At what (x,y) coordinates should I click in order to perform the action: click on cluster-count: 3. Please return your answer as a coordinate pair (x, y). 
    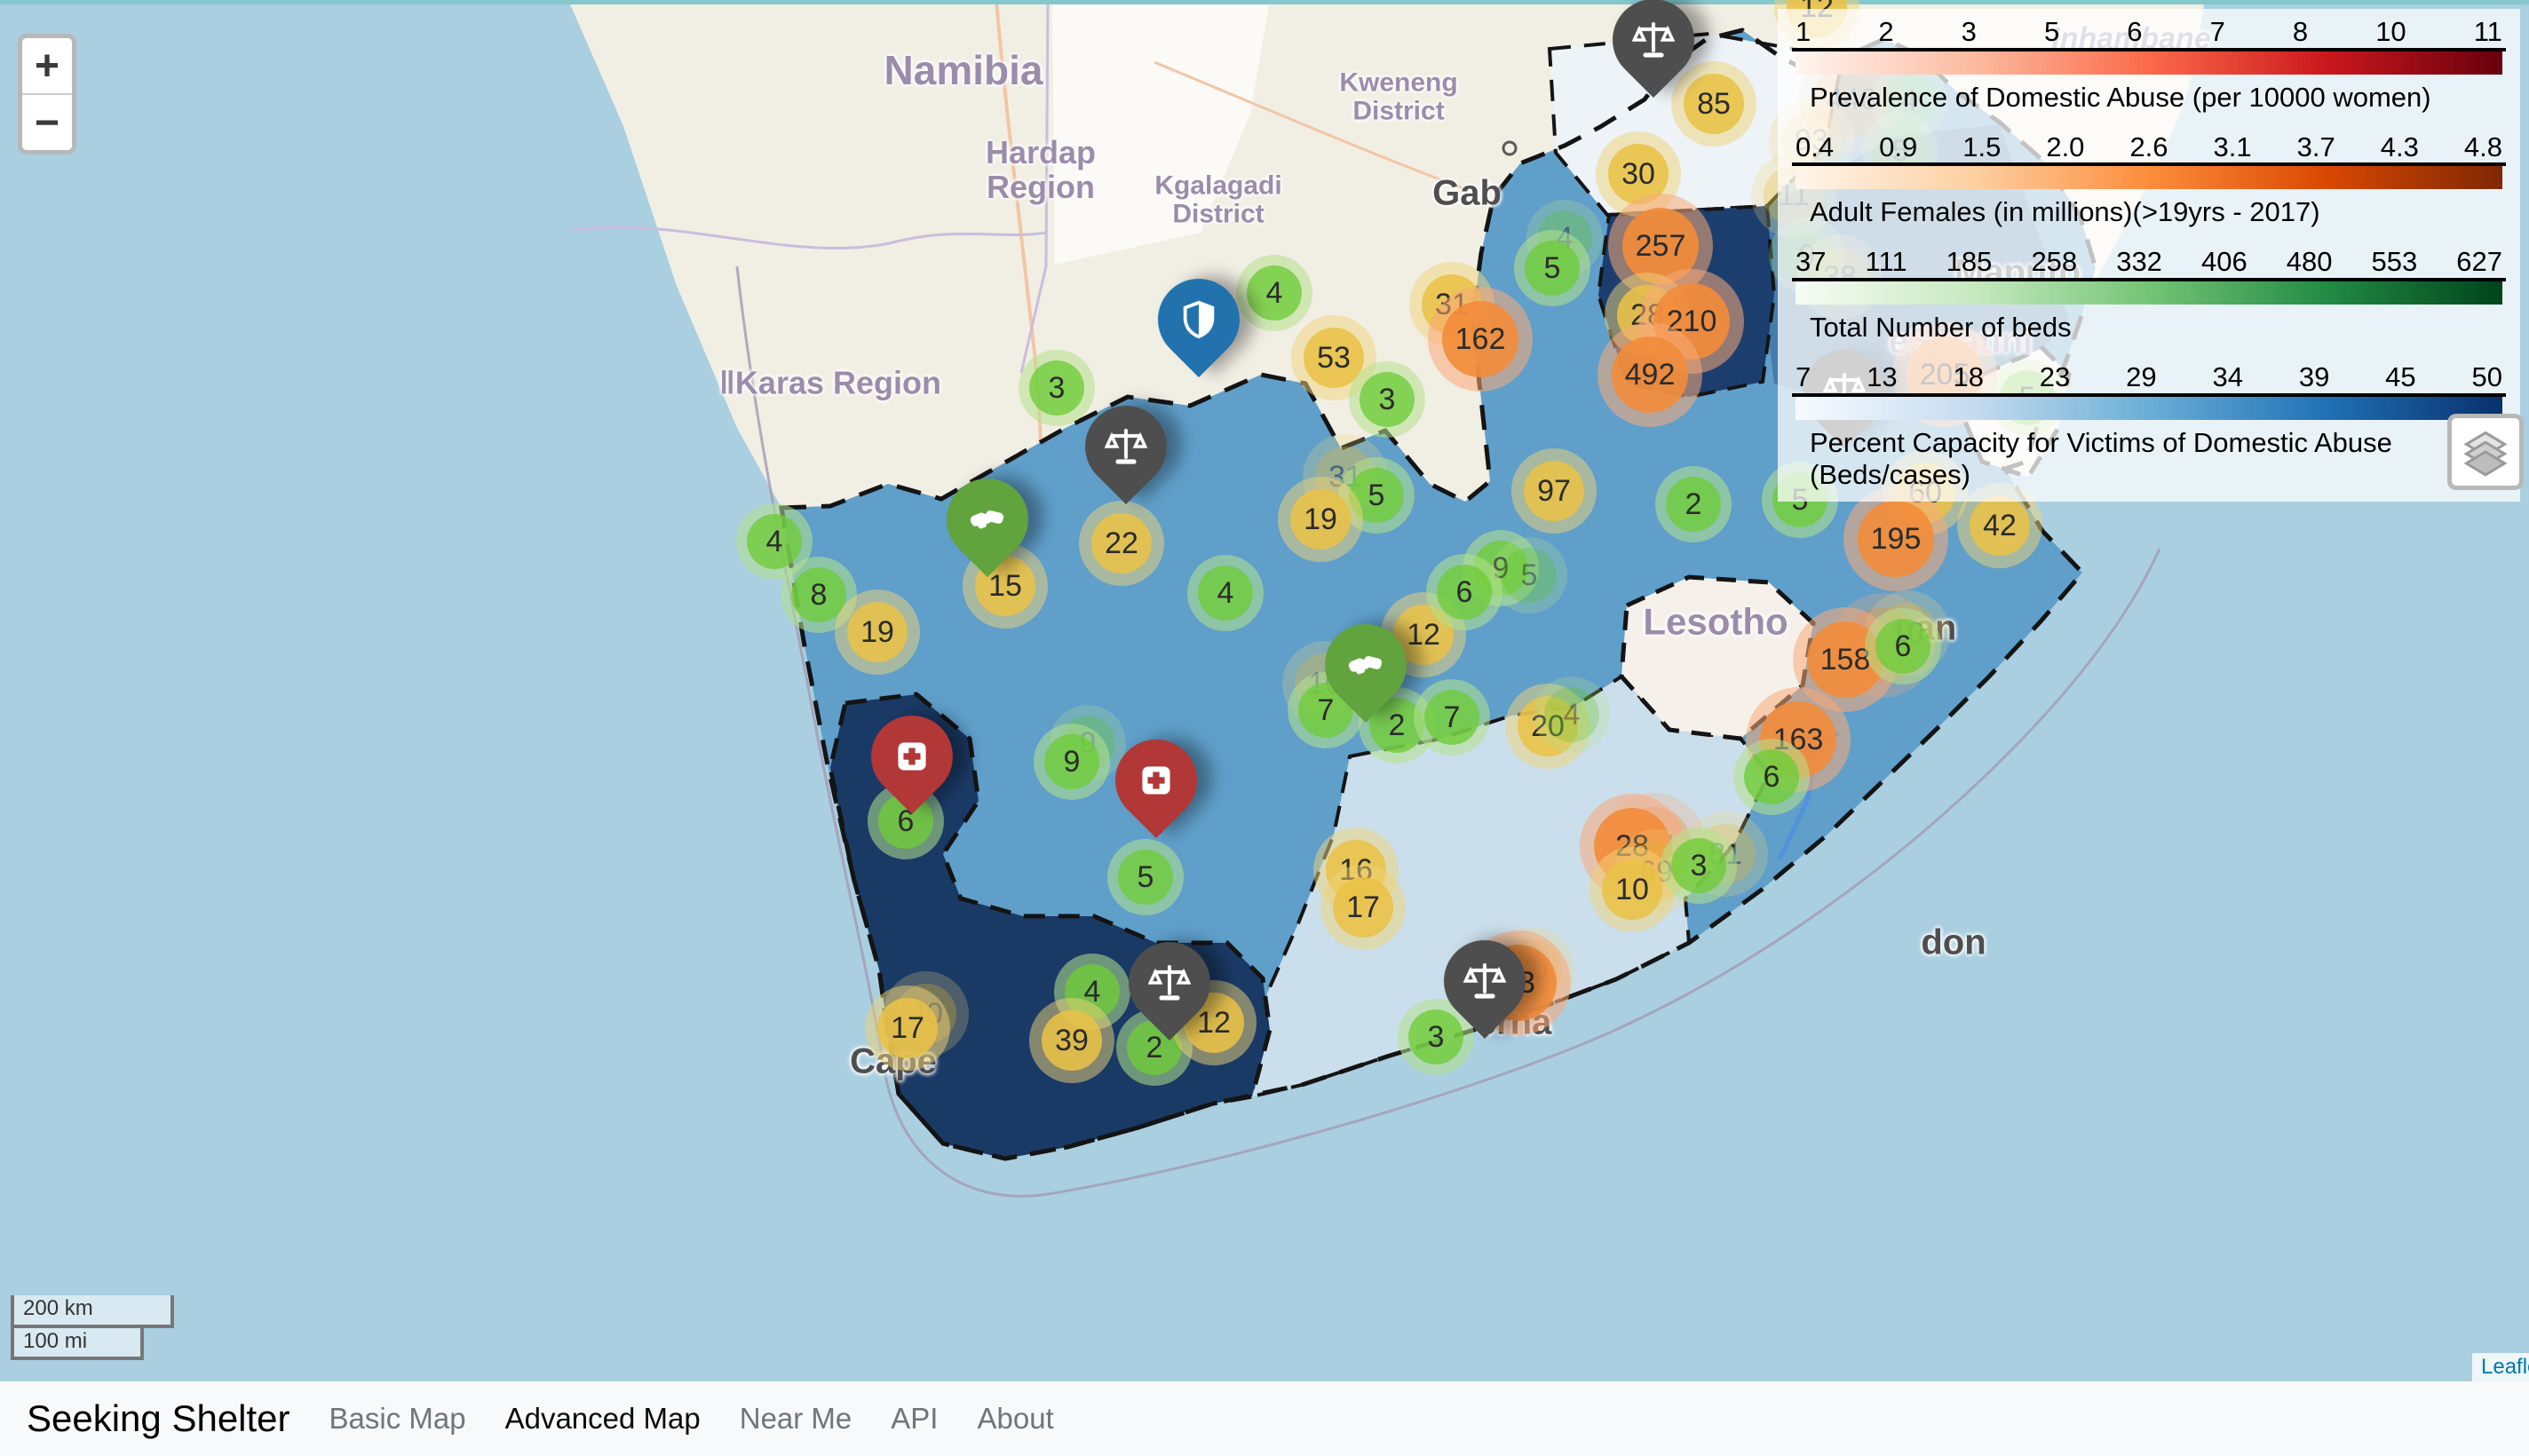
    Looking at the image, I should click on (1436, 1036).